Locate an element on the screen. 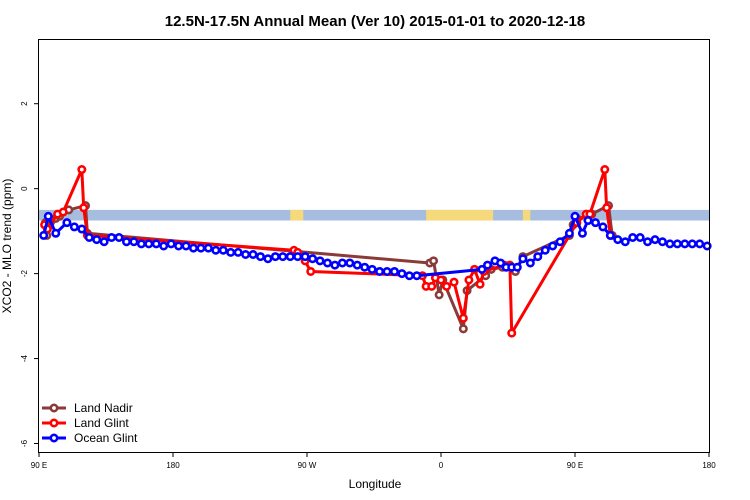 This screenshot has height=500, width=750. ocean-band is located at coordinates (374, 215).